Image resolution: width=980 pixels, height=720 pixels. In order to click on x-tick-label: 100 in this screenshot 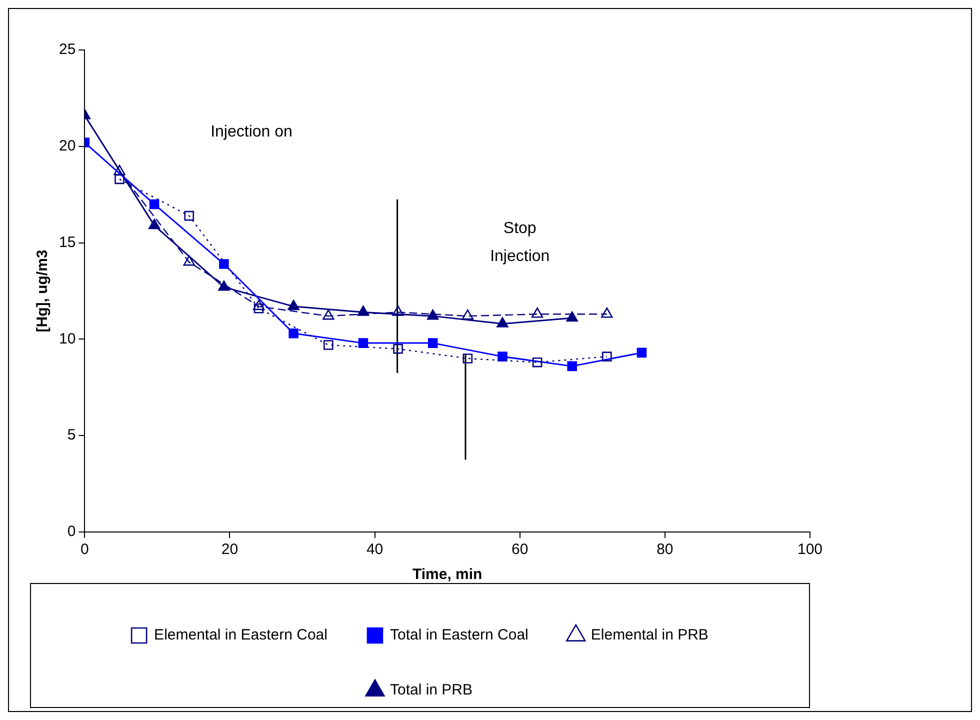, I will do `click(810, 549)`.